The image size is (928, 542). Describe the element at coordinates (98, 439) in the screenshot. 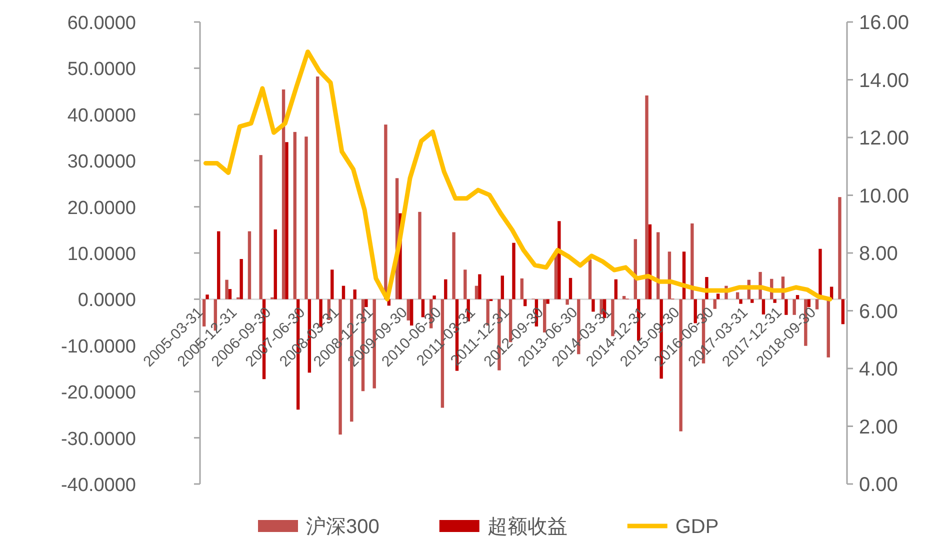

I see `y-tick-label: -30.0000` at that location.